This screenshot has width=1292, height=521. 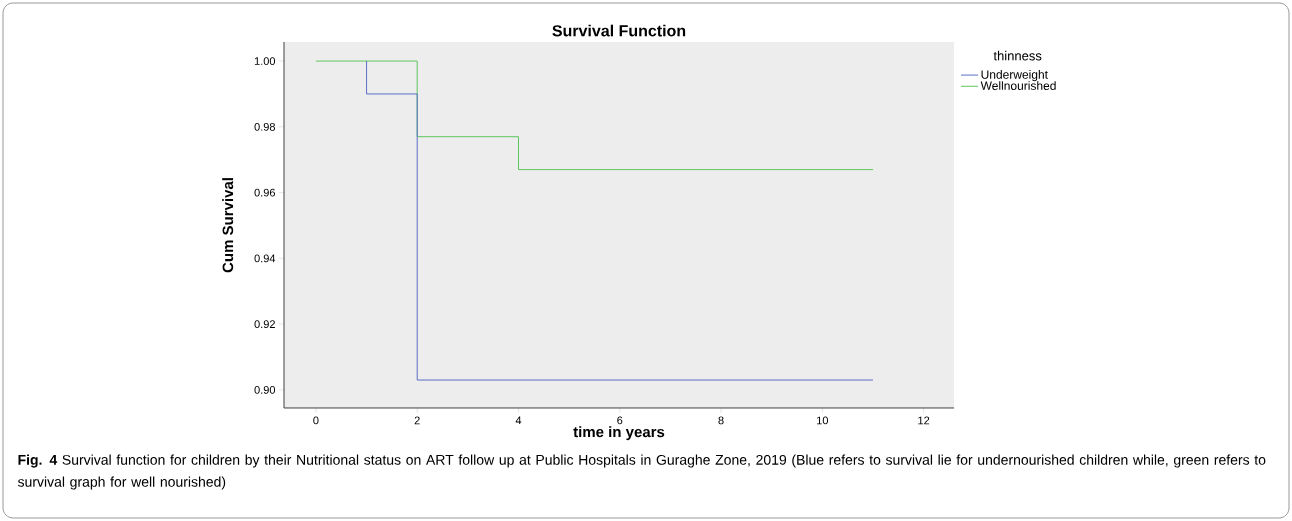 I want to click on x-tick-label: 12, so click(x=924, y=420).